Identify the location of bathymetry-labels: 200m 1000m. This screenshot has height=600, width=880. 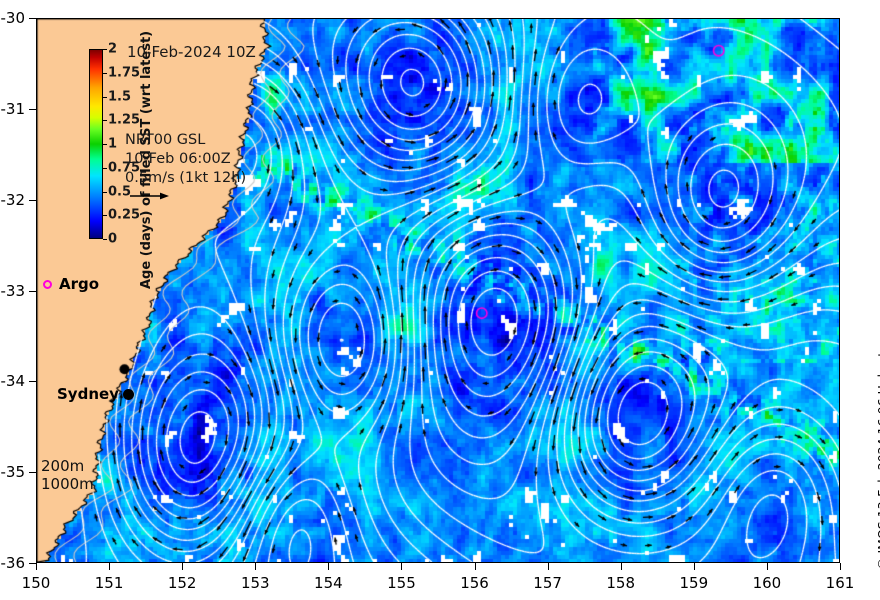
(67, 475).